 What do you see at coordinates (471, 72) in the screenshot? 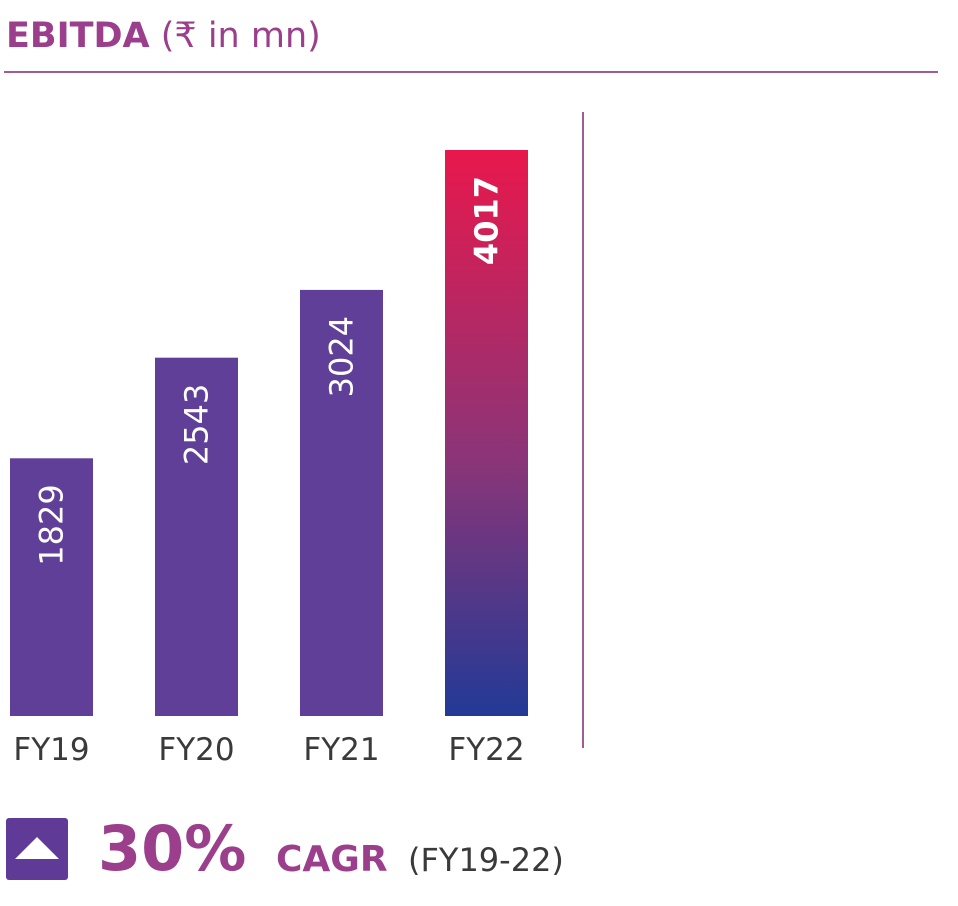
I see `title-divider` at bounding box center [471, 72].